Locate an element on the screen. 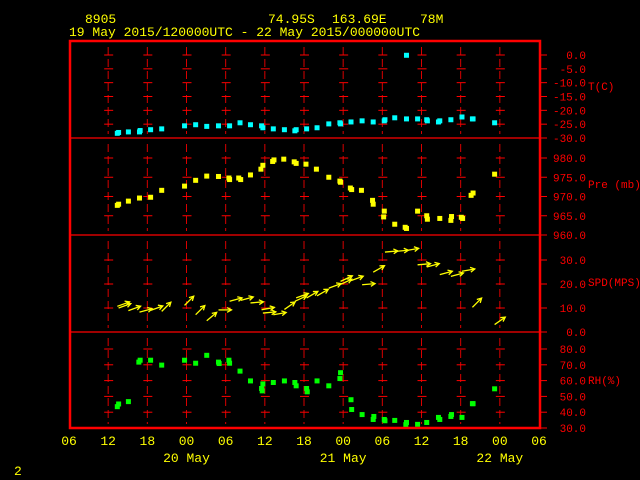 This screenshot has width=640, height=480. y-tick-label: -10.0 is located at coordinates (569, 85).